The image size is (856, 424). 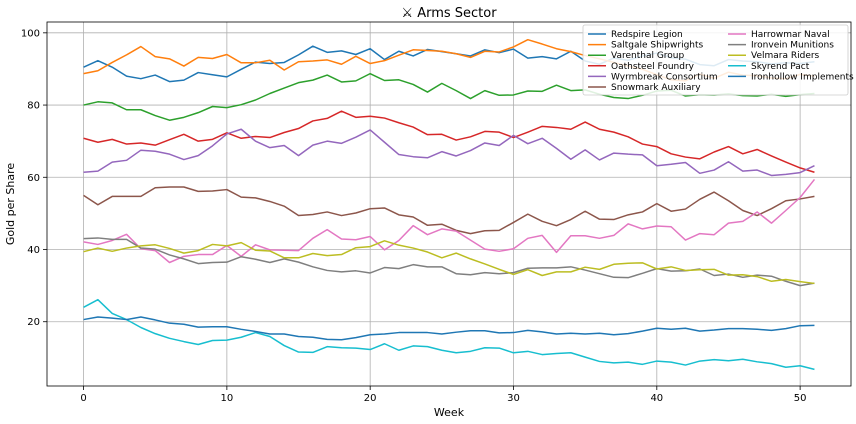 What do you see at coordinates (656, 88) in the screenshot?
I see `legend-label: Snowmark Auxiliary` at bounding box center [656, 88].